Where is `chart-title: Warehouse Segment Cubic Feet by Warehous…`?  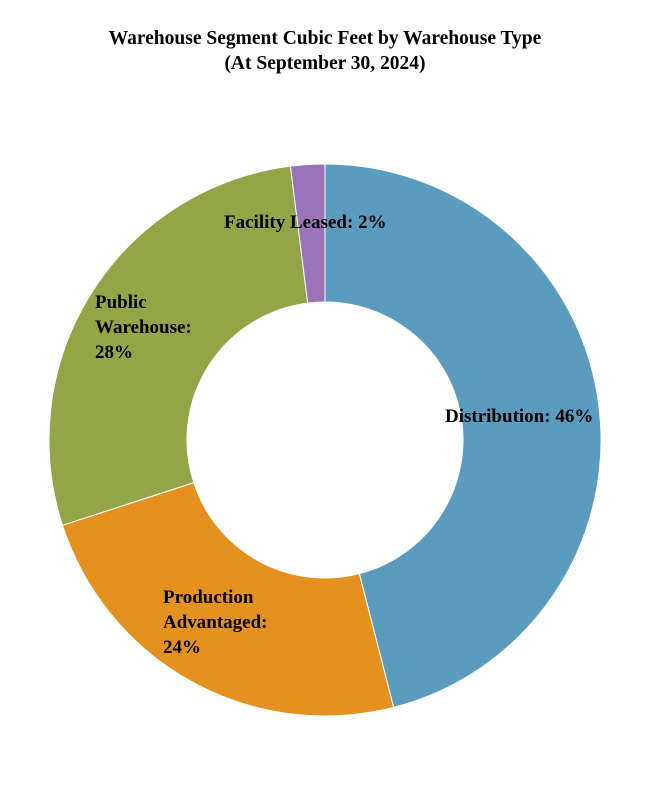
chart-title: Warehouse Segment Cubic Feet by Warehous… is located at coordinates (325, 38).